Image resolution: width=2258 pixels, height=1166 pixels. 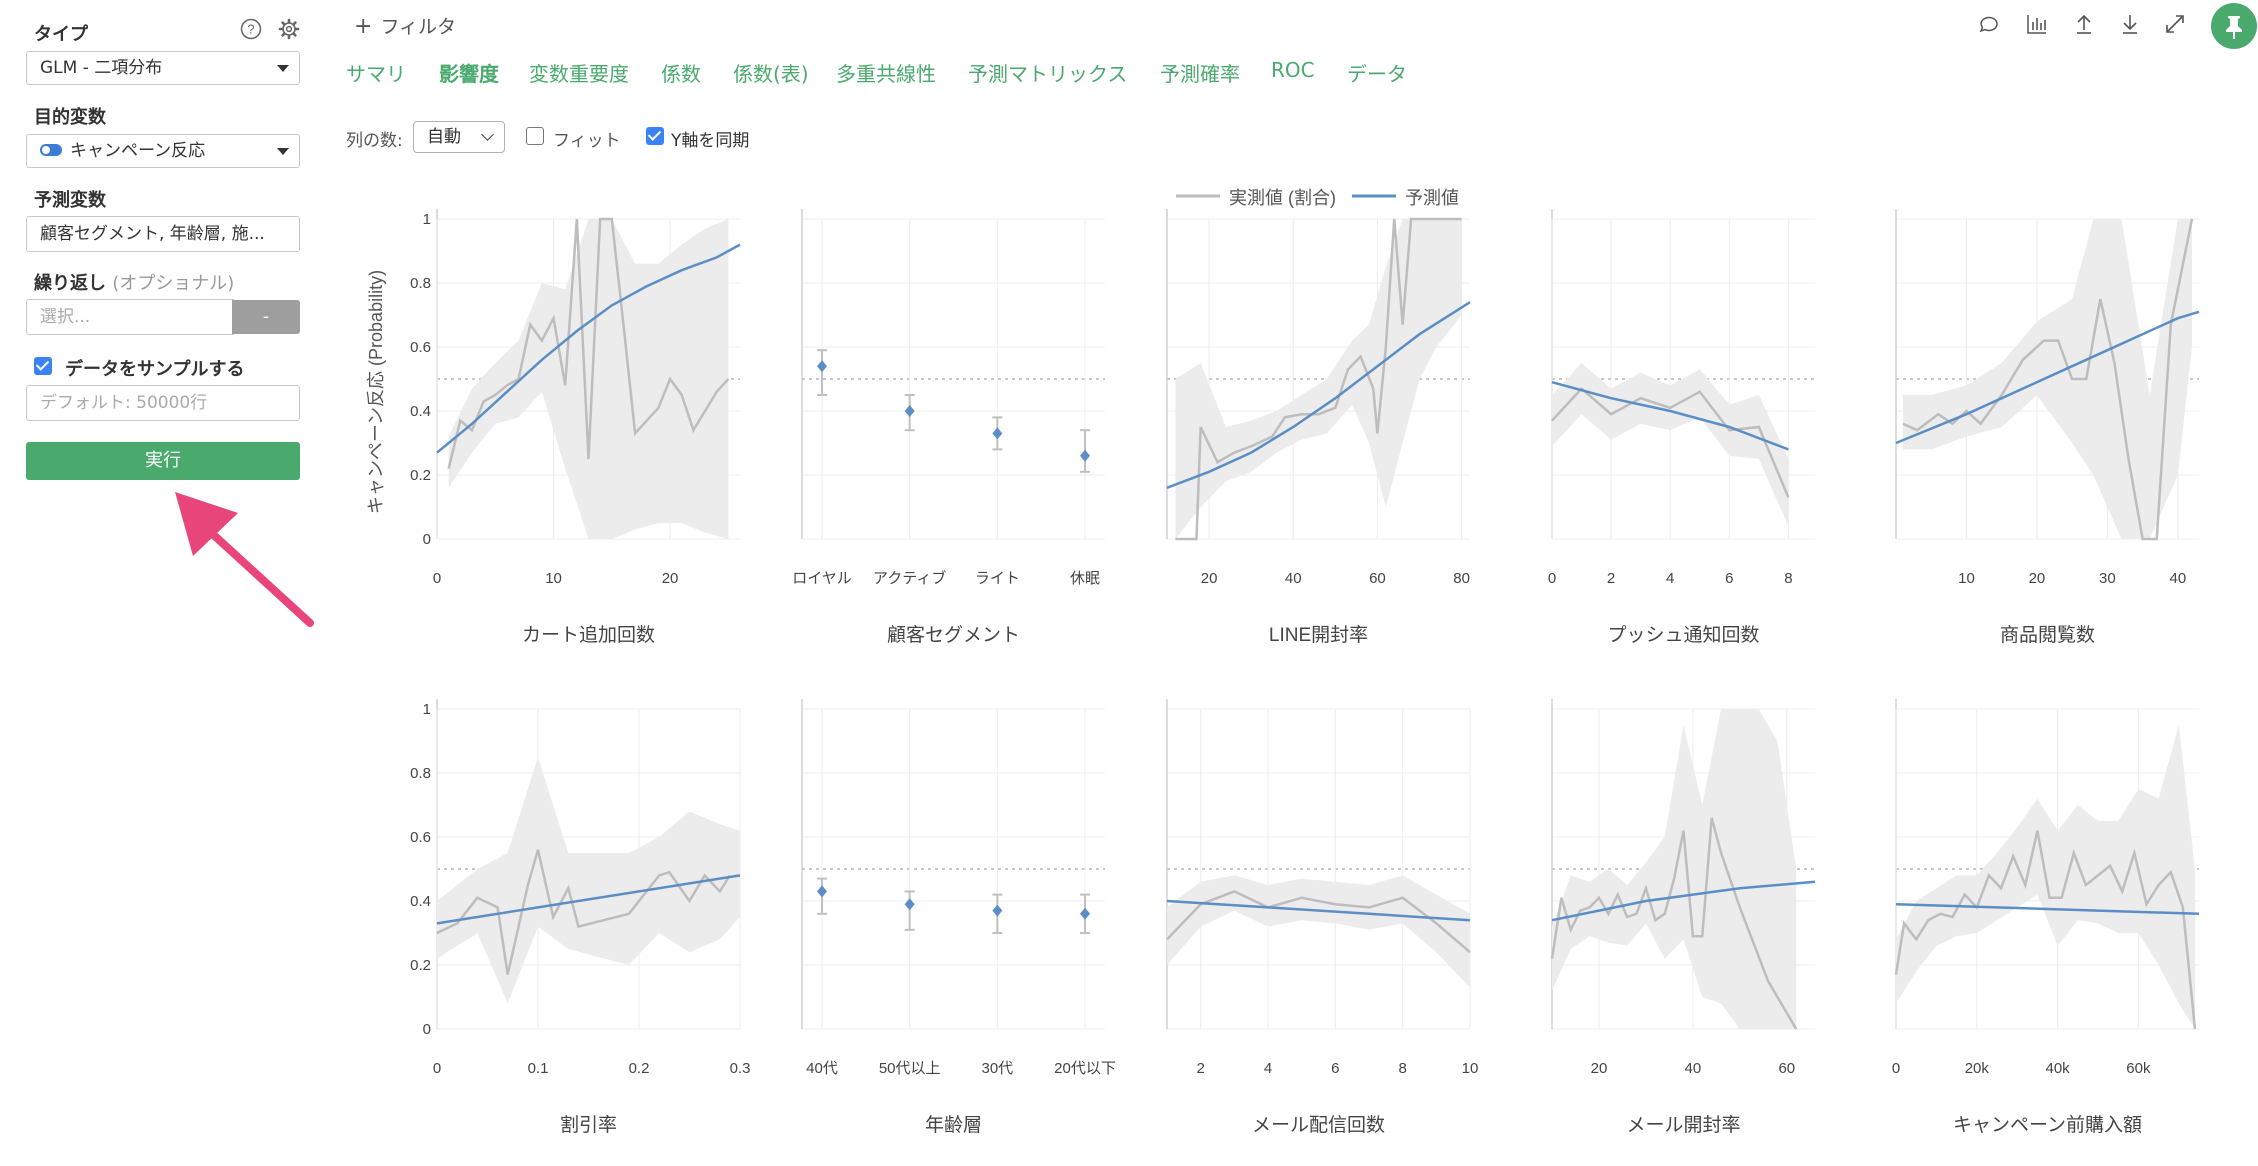 I want to click on question-circle-icon: ?, so click(x=251, y=29).